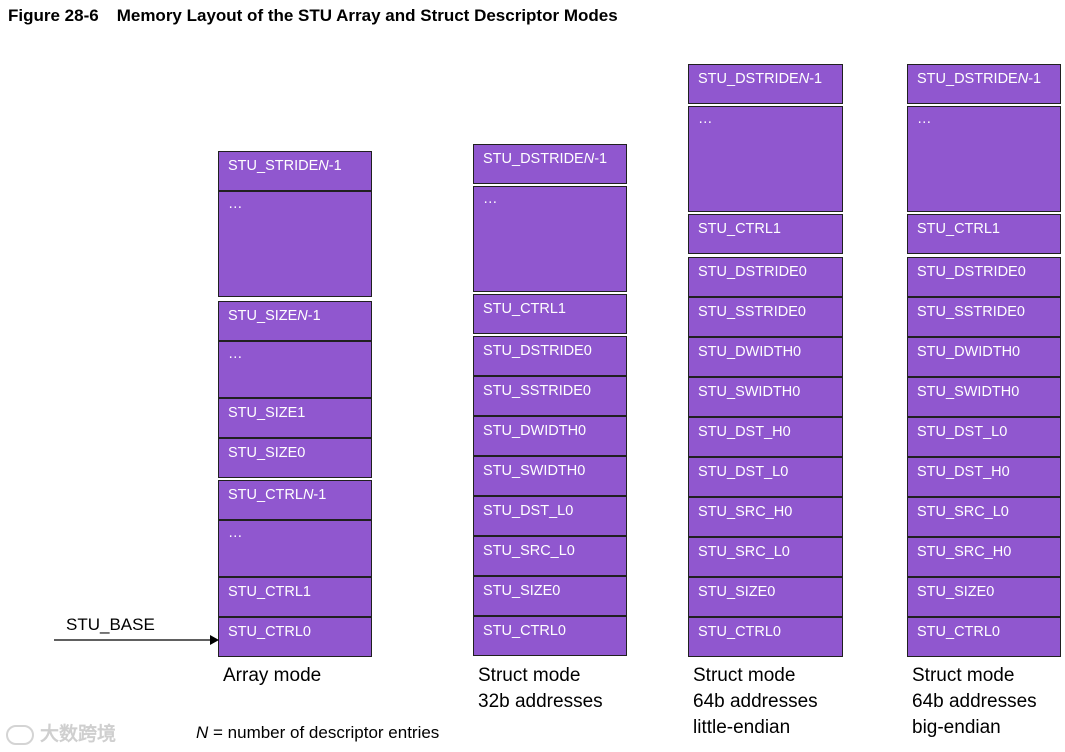 Image resolution: width=1065 pixels, height=752 pixels. What do you see at coordinates (136, 640) in the screenshot?
I see `stu-base-arrow-icon` at bounding box center [136, 640].